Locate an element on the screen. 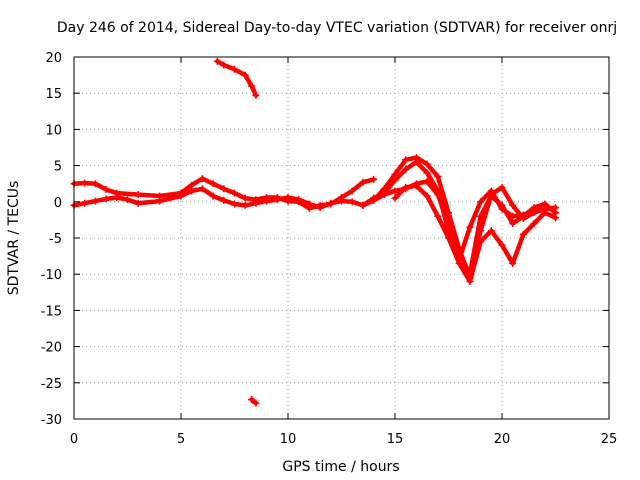  y-tick-label: -5 is located at coordinates (55, 239).